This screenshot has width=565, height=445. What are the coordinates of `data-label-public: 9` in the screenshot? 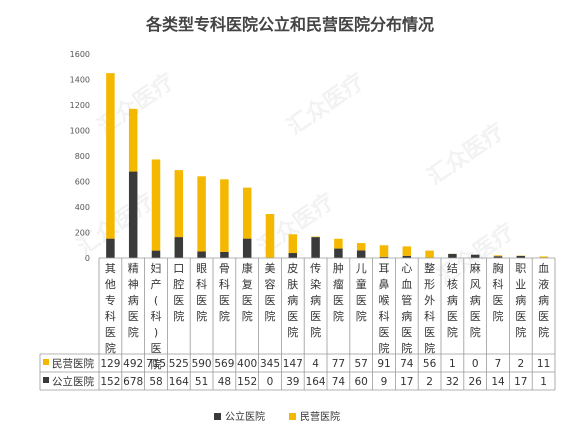 It's located at (384, 382).